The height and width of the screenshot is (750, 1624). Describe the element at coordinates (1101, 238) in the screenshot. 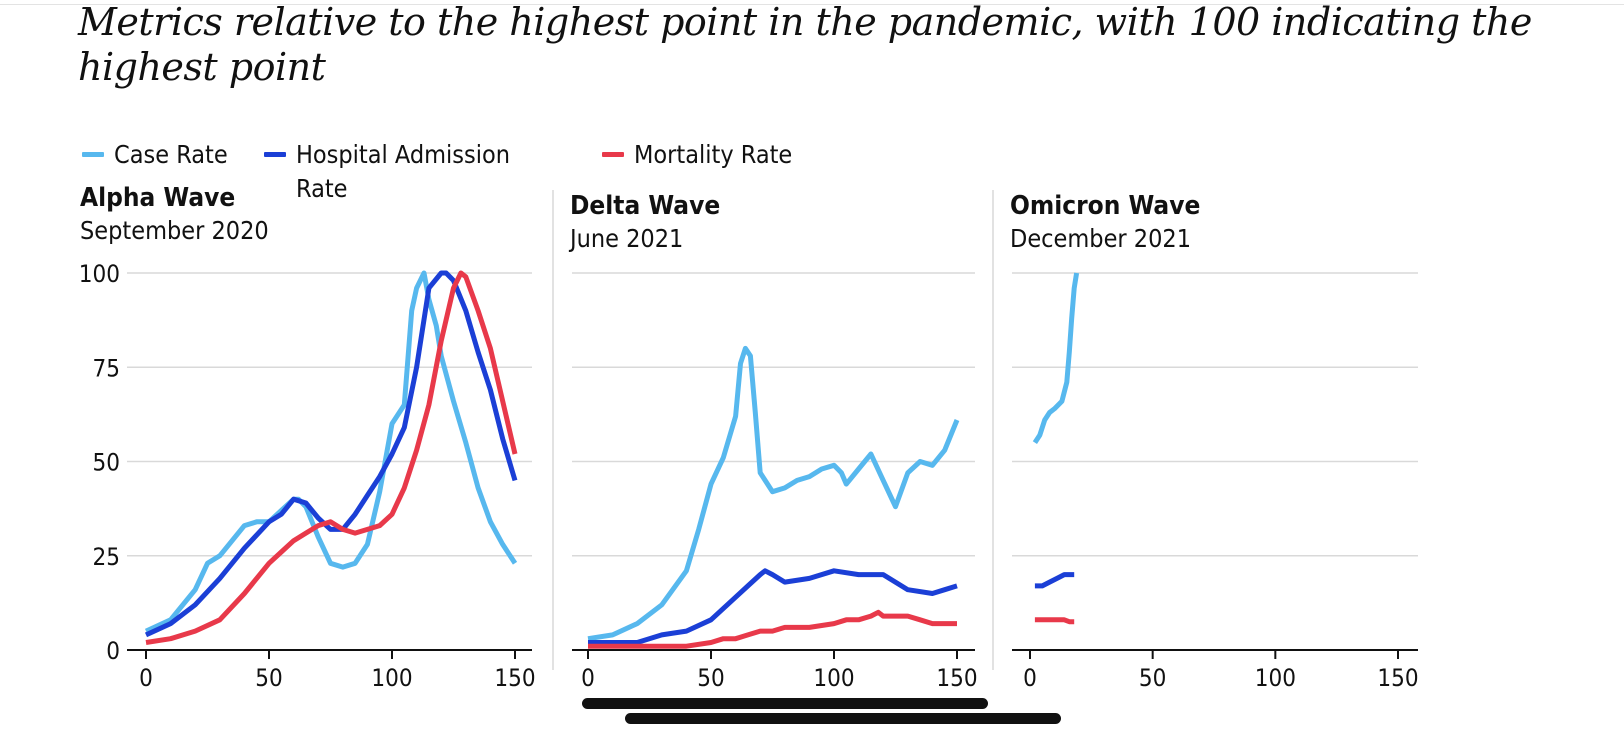

I see `panel-subtitle-omicron: December 2021` at that location.